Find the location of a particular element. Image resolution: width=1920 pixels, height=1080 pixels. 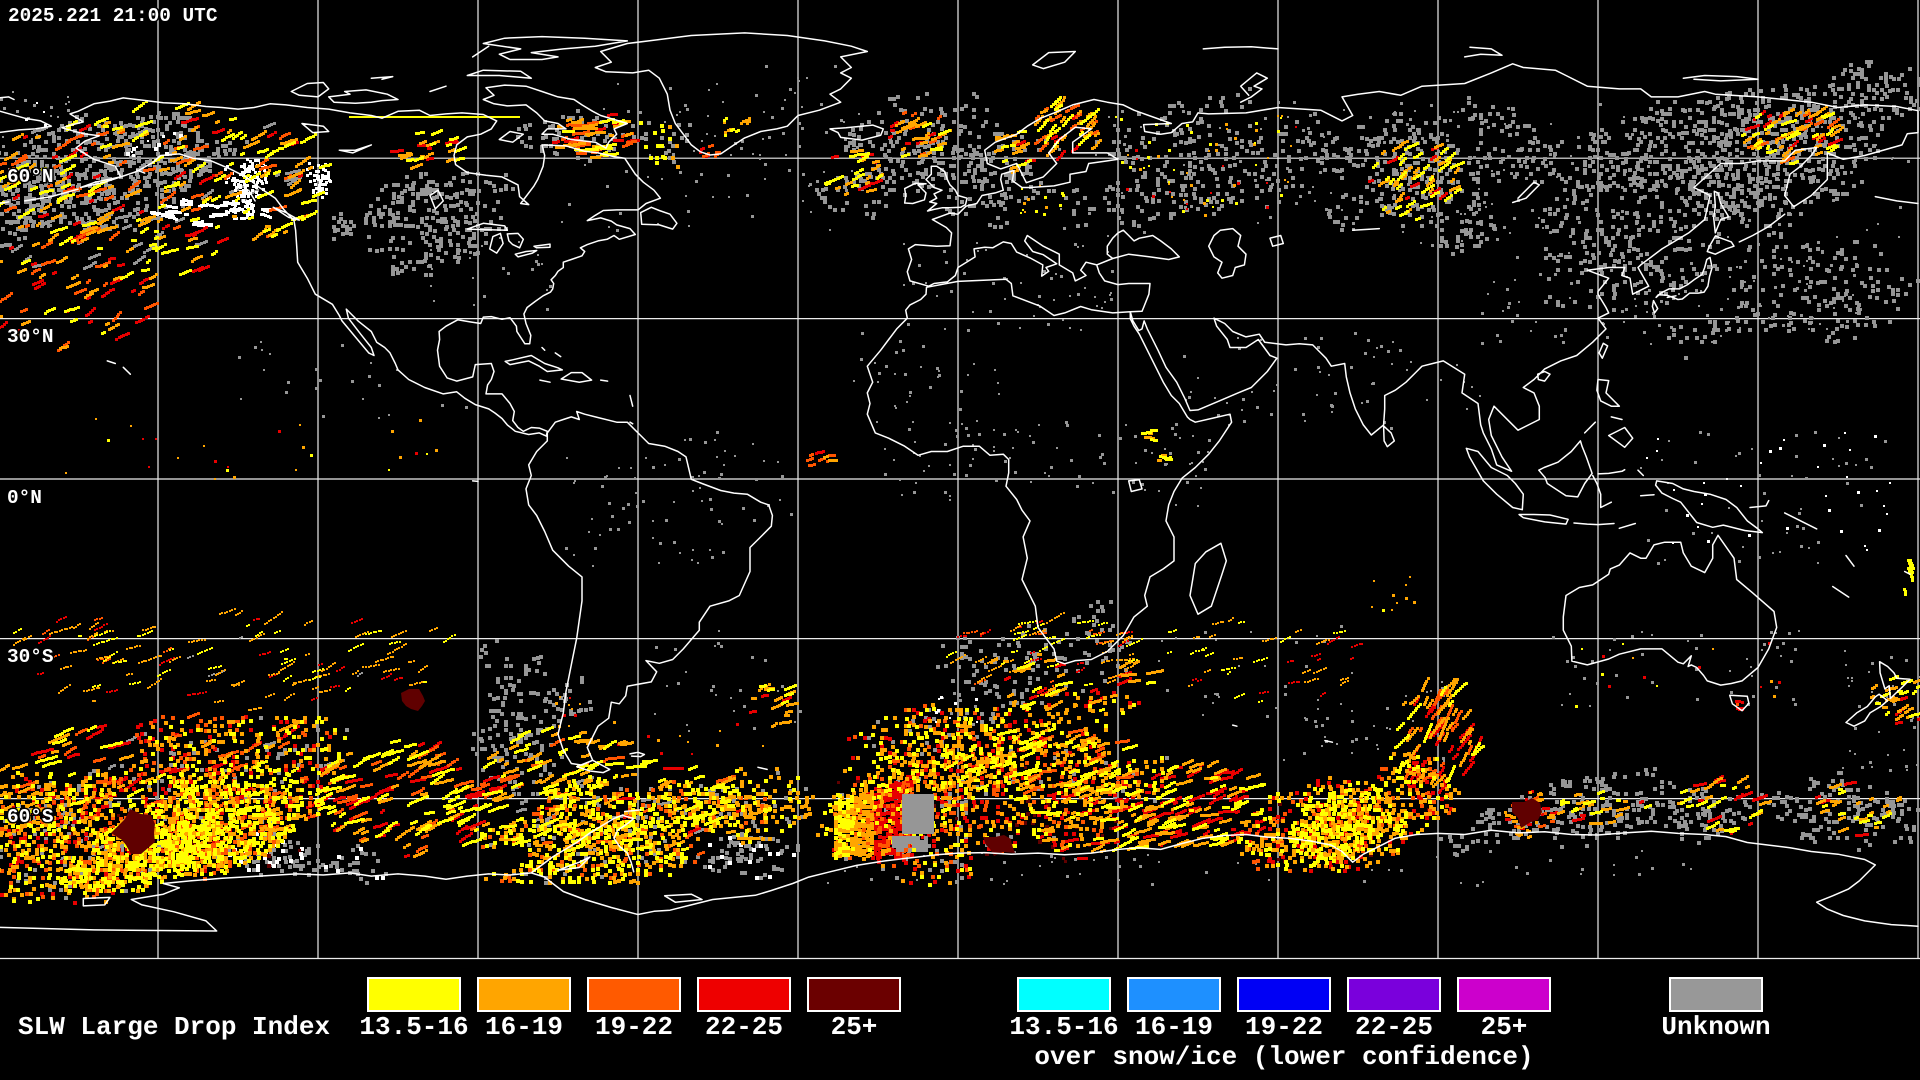

svg-text: 60°S is located at coordinates (30, 817).